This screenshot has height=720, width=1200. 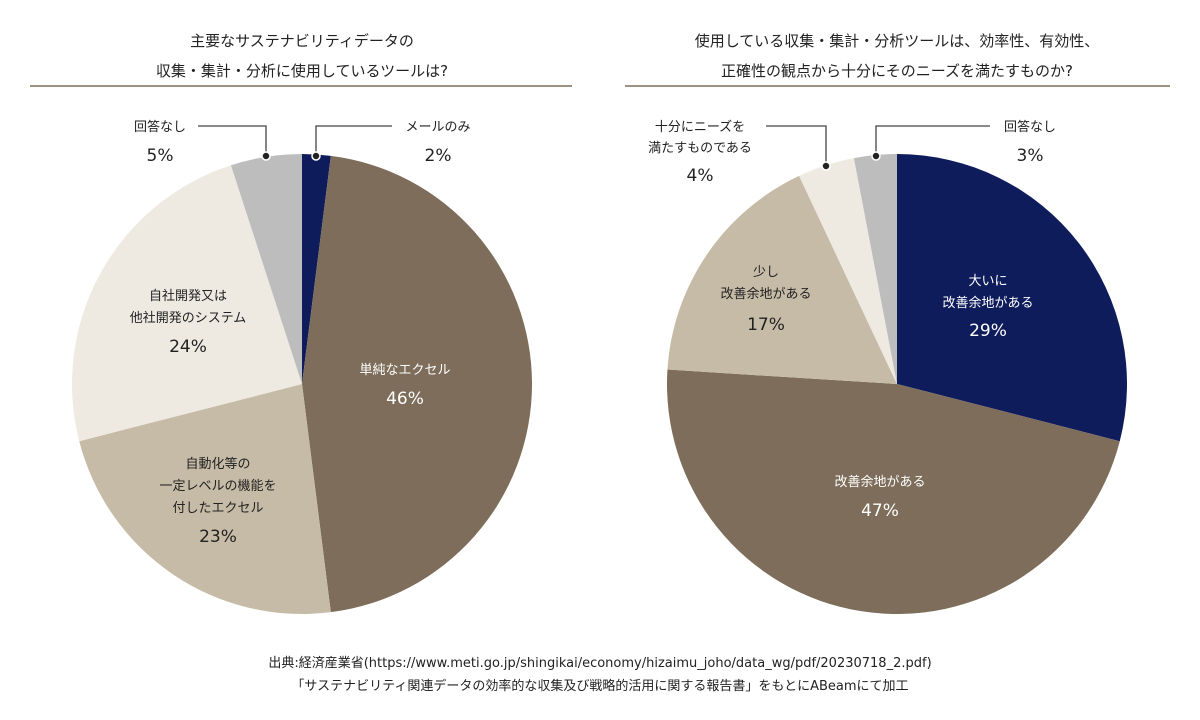 I want to click on label-room: 改善余地がある, so click(x=879, y=482).